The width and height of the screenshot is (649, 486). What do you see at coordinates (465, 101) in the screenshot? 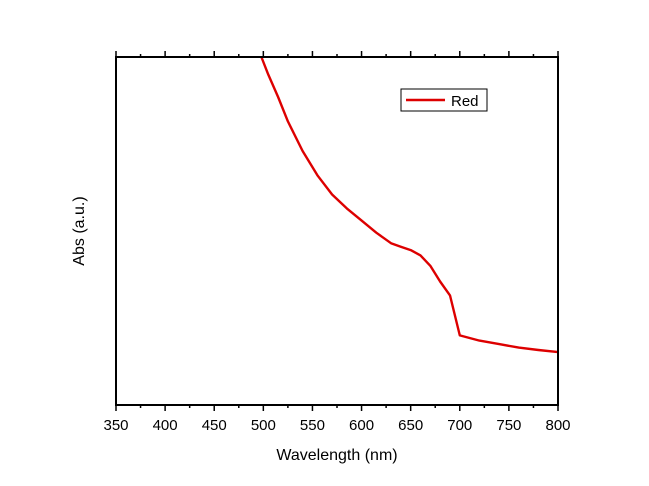
I see `legend-label-red: Red` at bounding box center [465, 101].